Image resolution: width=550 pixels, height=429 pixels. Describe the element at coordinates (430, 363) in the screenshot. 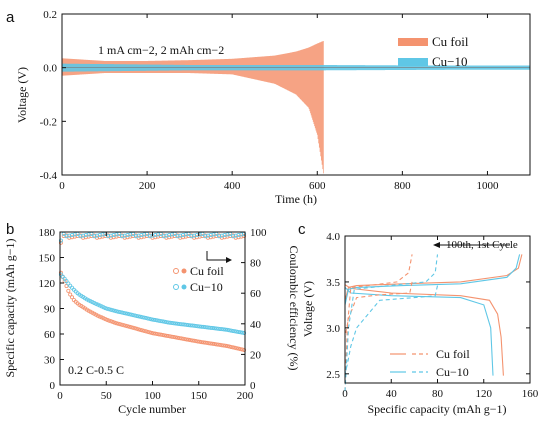

I see `panel-c-legend: Cu foil Cu−10` at that location.